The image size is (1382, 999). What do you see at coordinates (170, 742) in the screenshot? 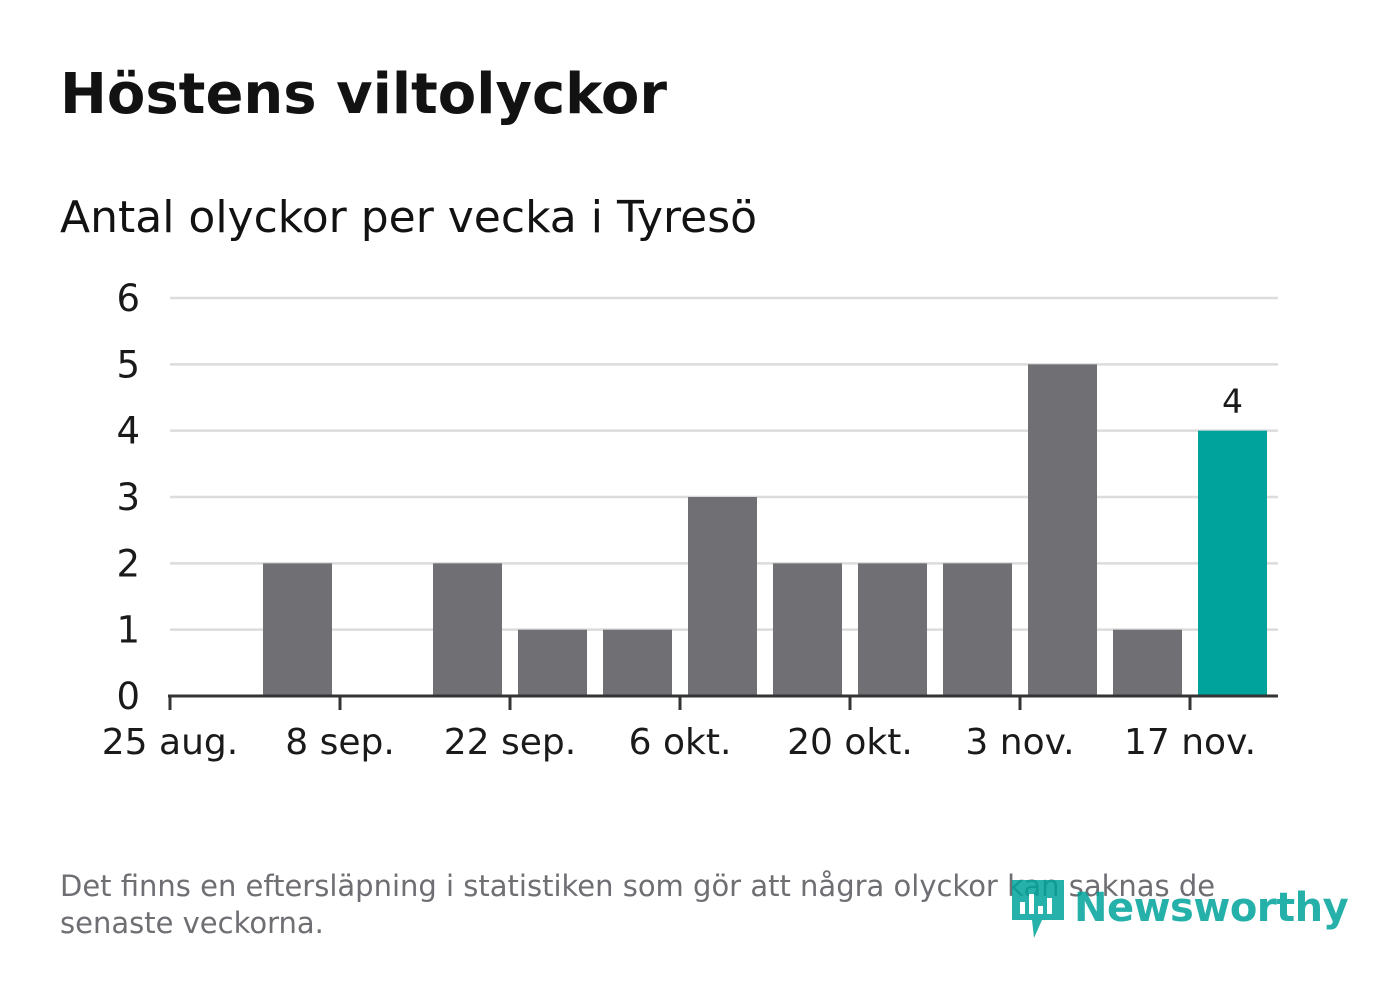
I see `x-tick-label: 25 aug.` at bounding box center [170, 742].